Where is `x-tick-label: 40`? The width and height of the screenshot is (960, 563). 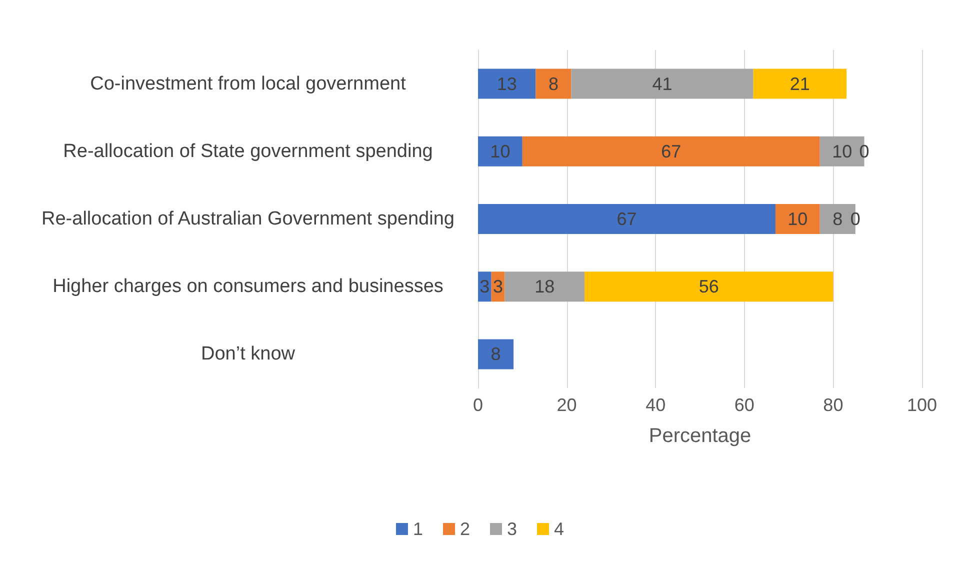 x-tick-label: 40 is located at coordinates (656, 405).